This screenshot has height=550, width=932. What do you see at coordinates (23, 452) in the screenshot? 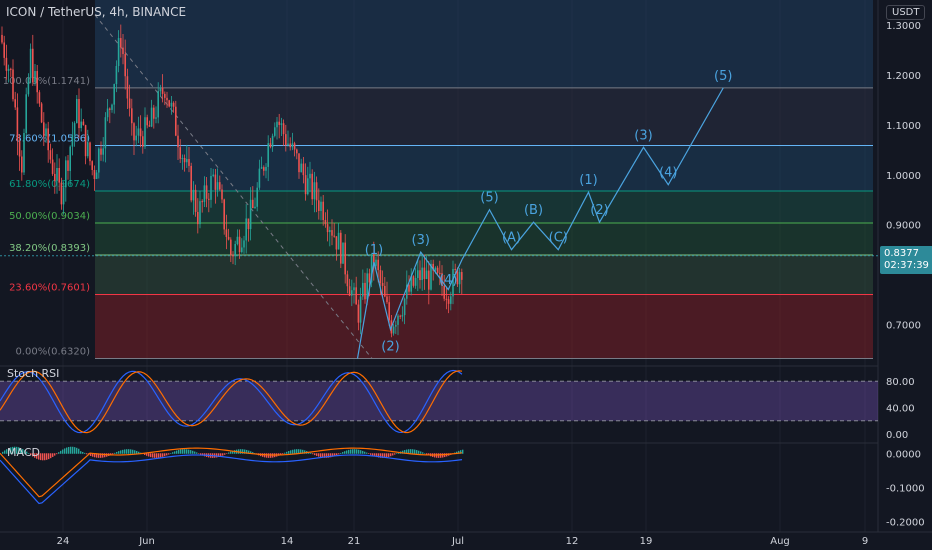
I see `macd-label: MACD` at bounding box center [23, 452].